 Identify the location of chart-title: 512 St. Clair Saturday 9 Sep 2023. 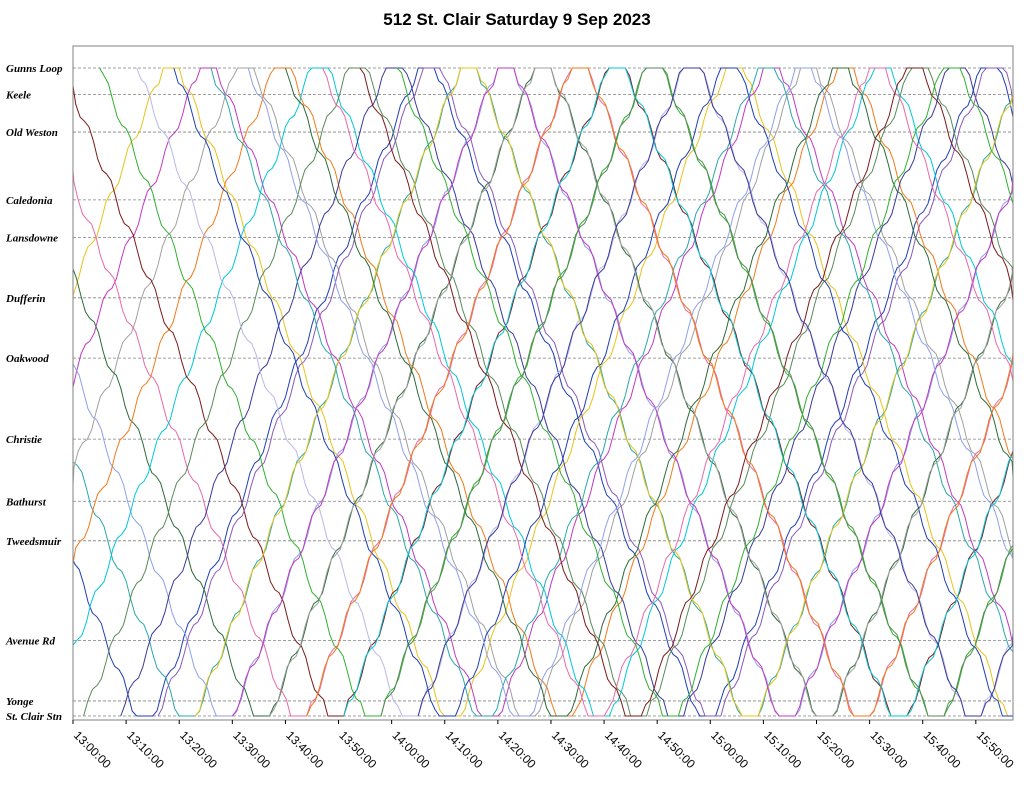
(517, 19).